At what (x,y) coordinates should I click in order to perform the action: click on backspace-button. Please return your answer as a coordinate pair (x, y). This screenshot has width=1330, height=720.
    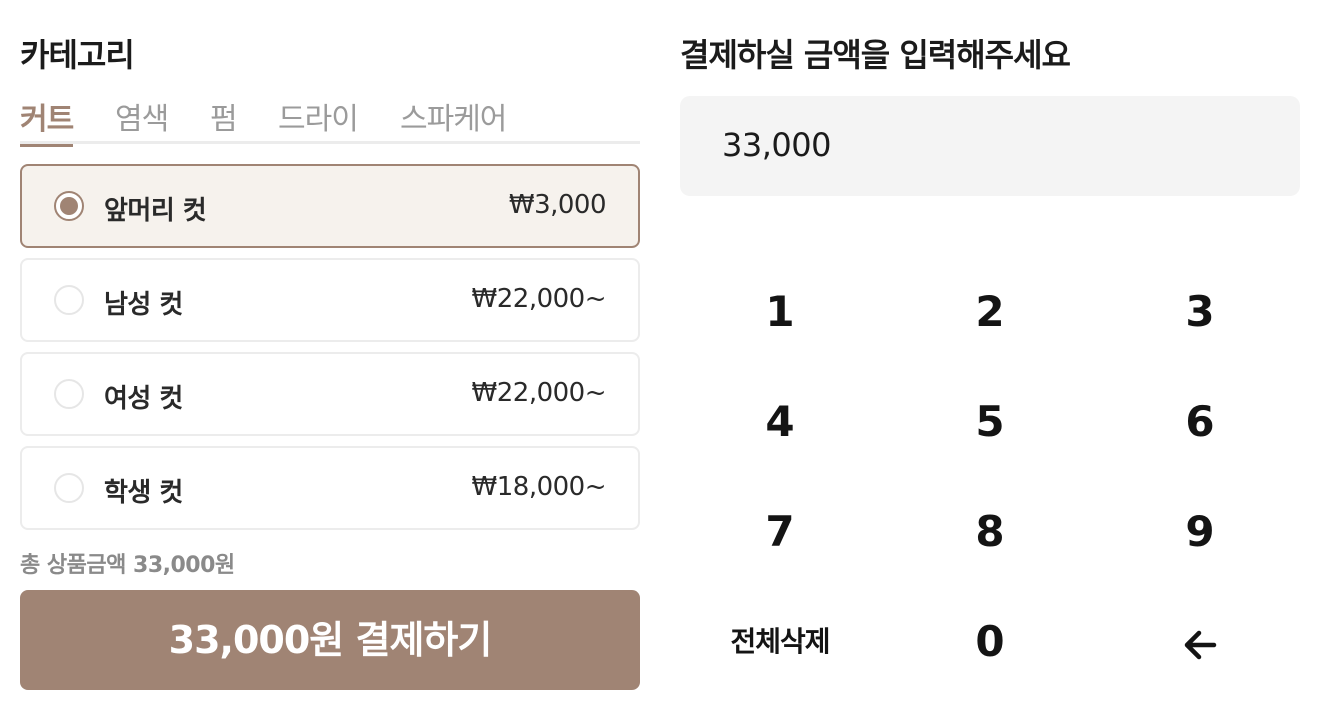
    Looking at the image, I should click on (1200, 642).